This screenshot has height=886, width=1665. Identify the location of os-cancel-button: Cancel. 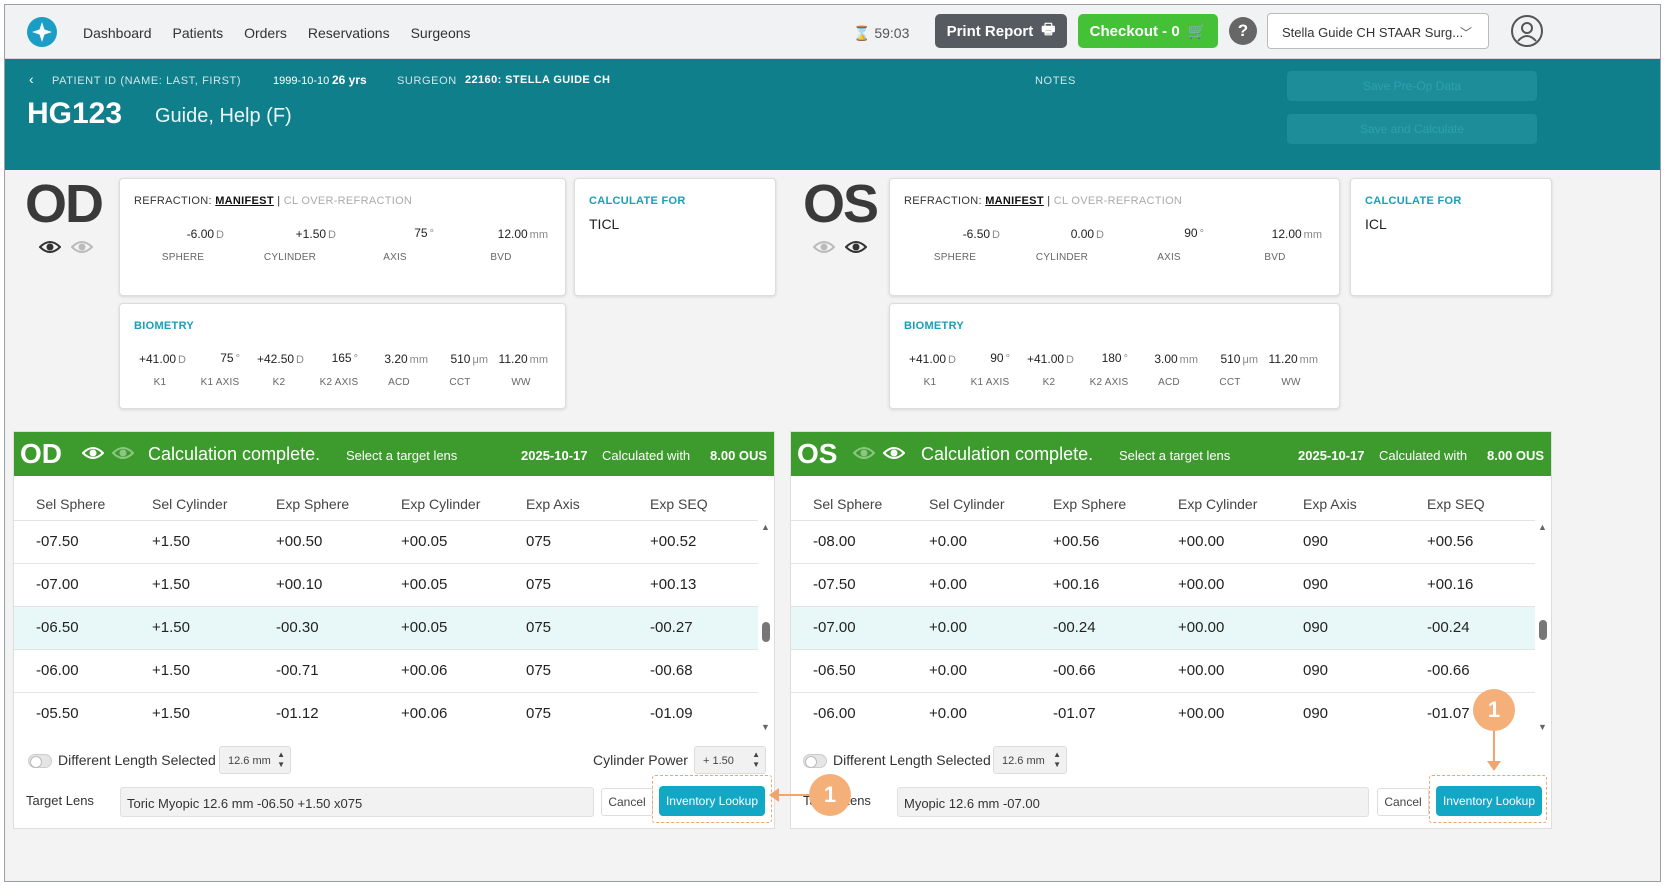
(1403, 802).